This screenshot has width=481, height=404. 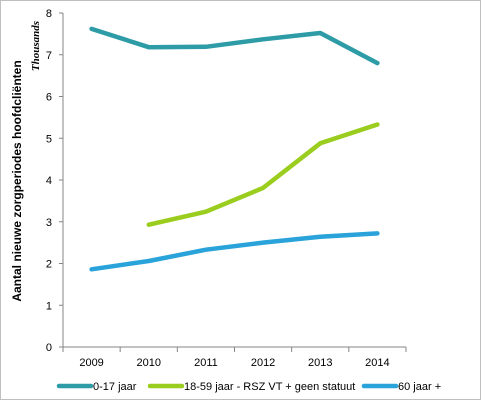 What do you see at coordinates (115, 387) in the screenshot?
I see `legend-label-1: 0-17 jaar` at bounding box center [115, 387].